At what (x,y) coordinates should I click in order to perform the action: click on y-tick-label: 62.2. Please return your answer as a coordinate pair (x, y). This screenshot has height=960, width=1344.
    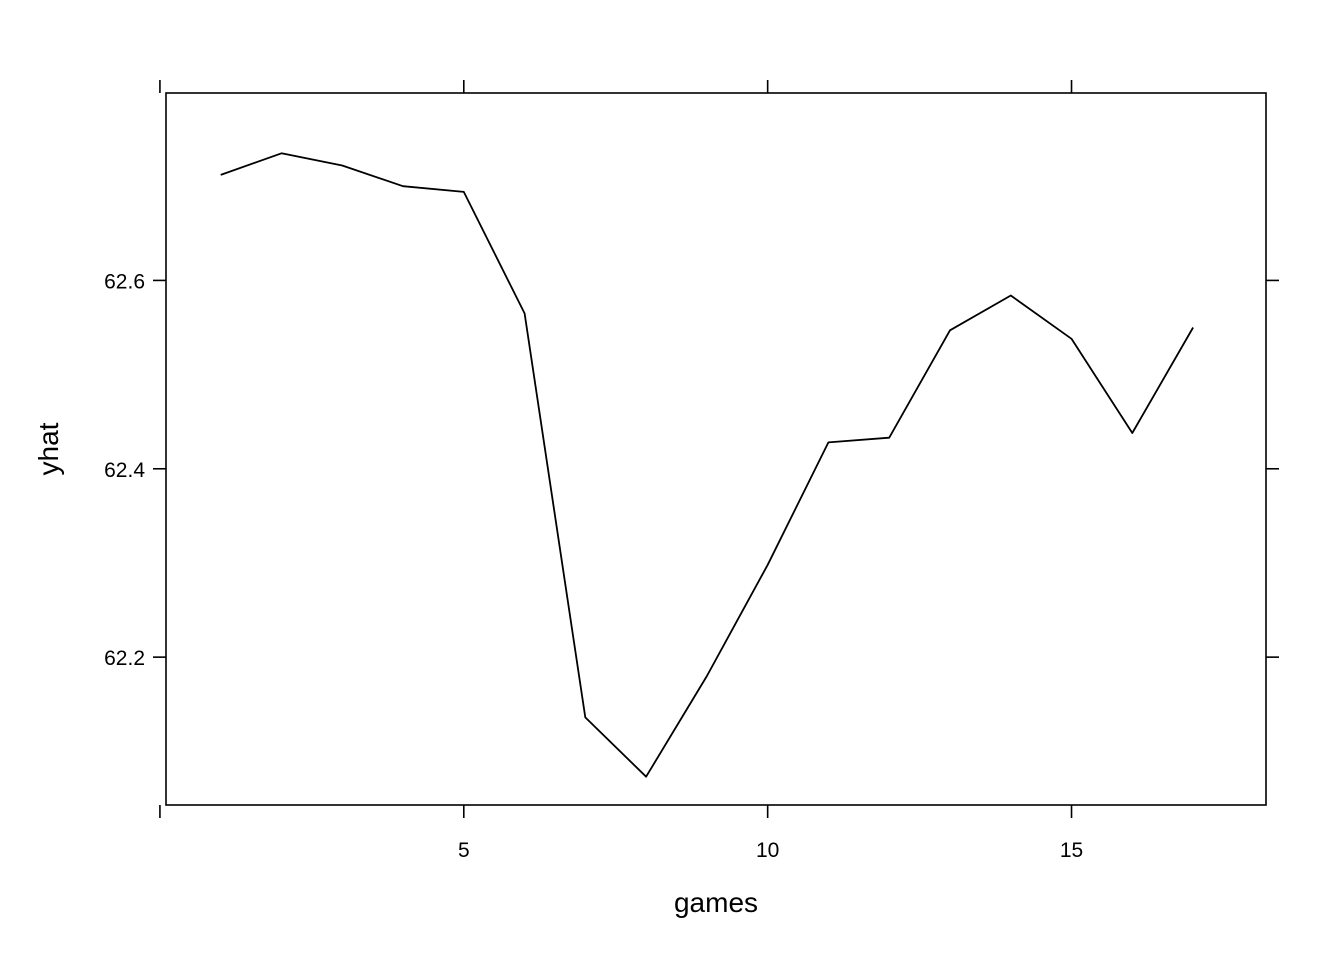
    Looking at the image, I should click on (124, 658).